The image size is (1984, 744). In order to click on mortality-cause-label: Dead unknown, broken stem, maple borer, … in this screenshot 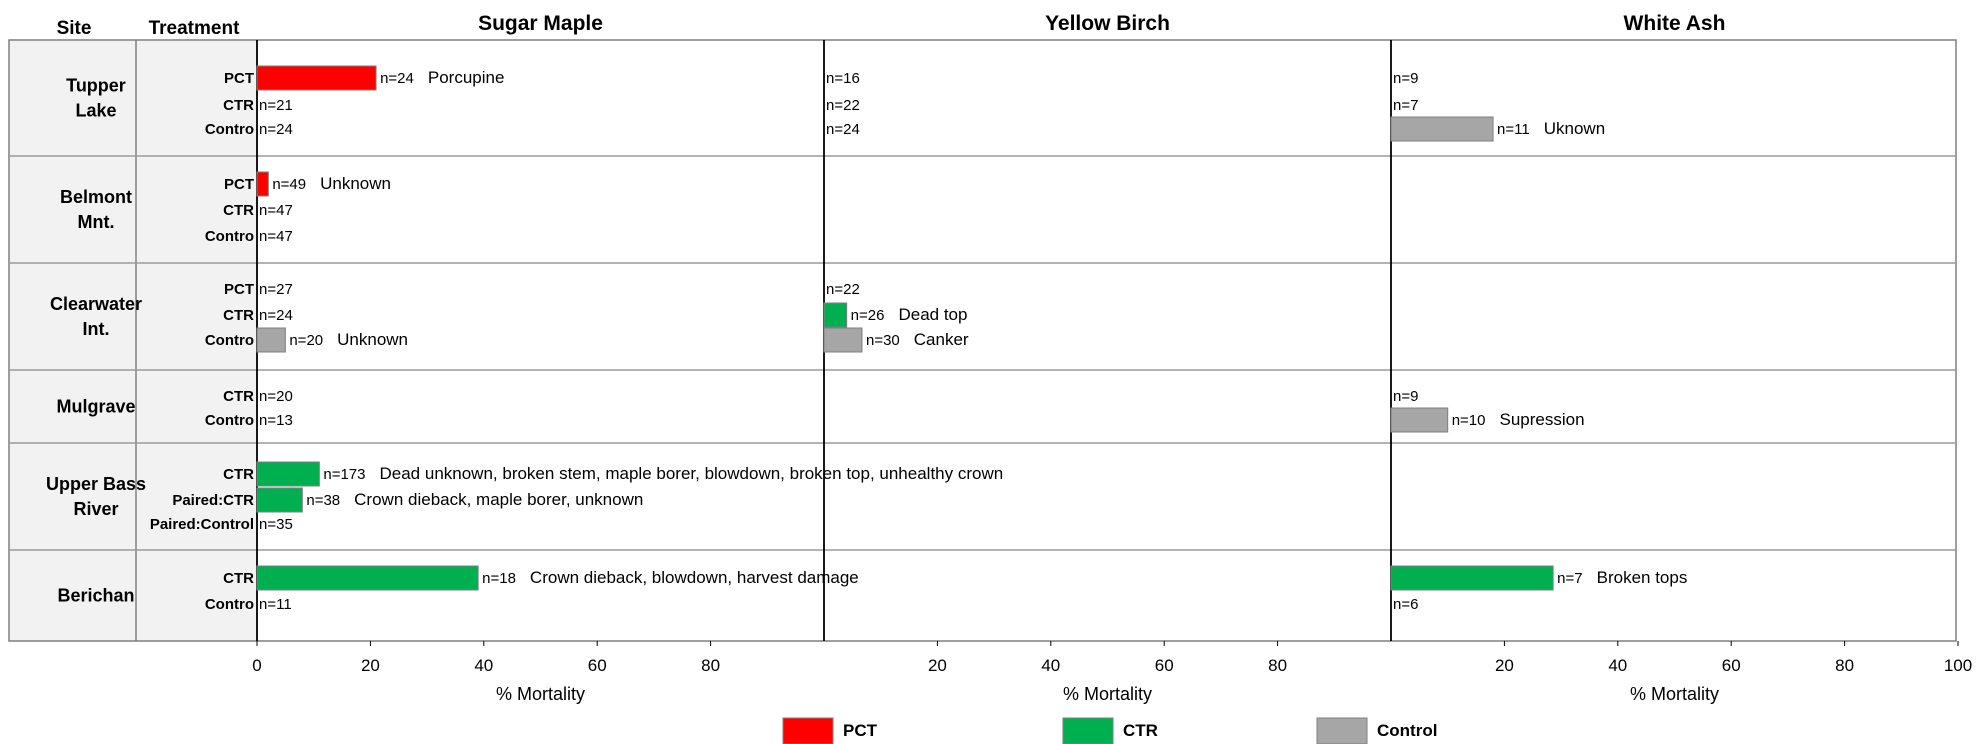, I will do `click(692, 473)`.